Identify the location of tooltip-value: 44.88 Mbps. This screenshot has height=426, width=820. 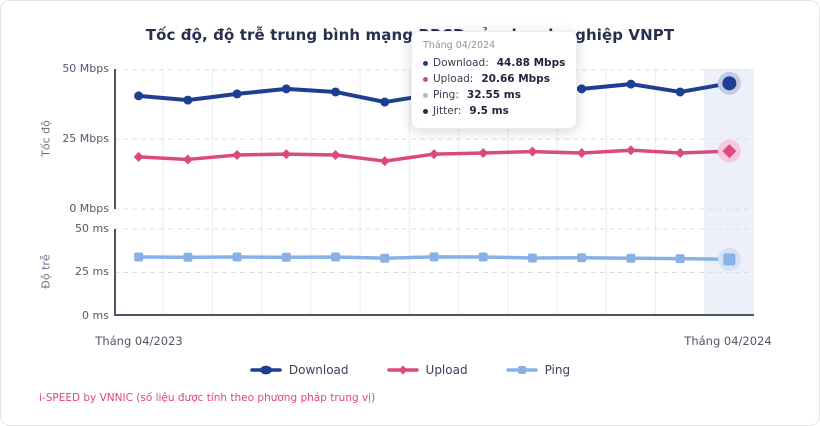
(531, 63).